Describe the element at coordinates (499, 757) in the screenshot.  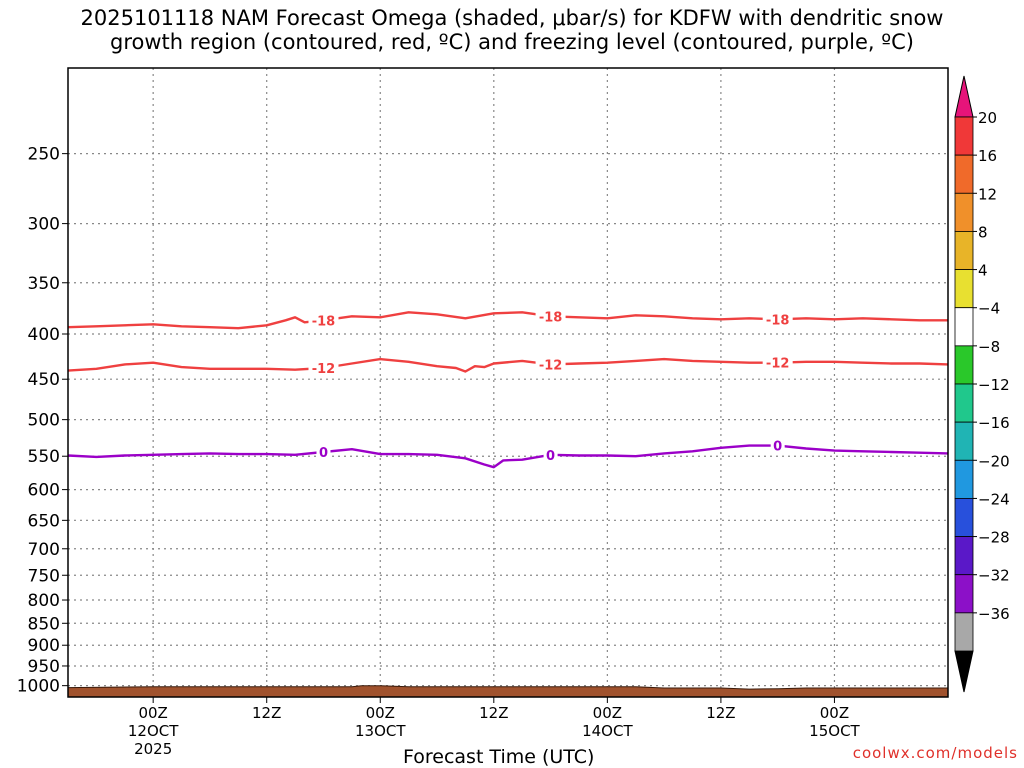
I see `x-axis-label: Forecast Time (UTC)` at that location.